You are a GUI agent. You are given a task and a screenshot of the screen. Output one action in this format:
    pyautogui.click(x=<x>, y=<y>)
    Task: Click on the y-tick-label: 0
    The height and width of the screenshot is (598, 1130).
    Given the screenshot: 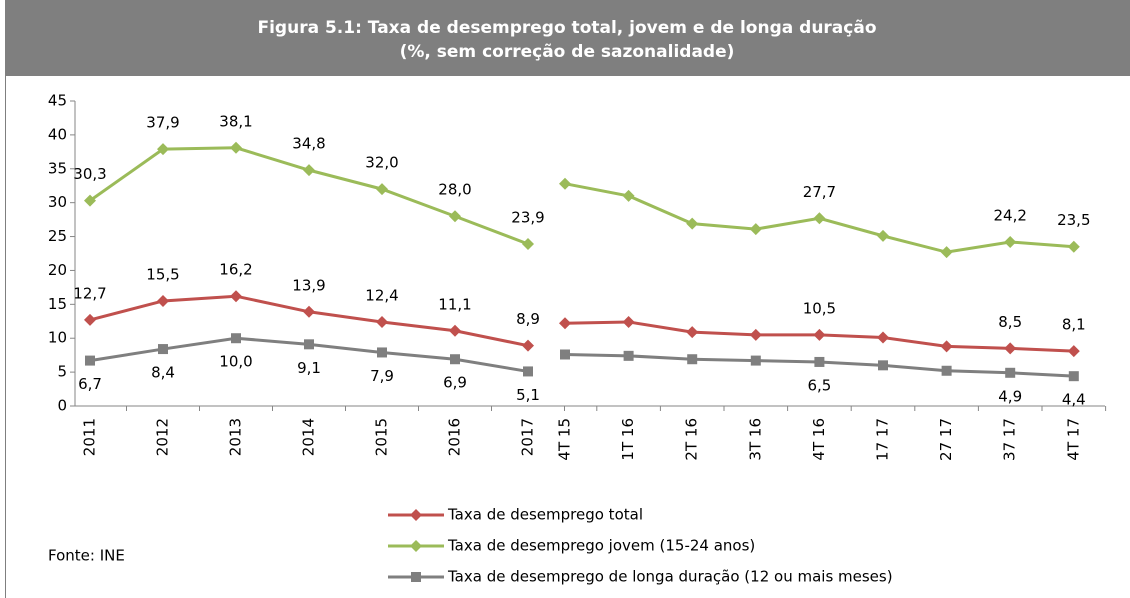 What is the action you would take?
    pyautogui.click(x=62, y=406)
    